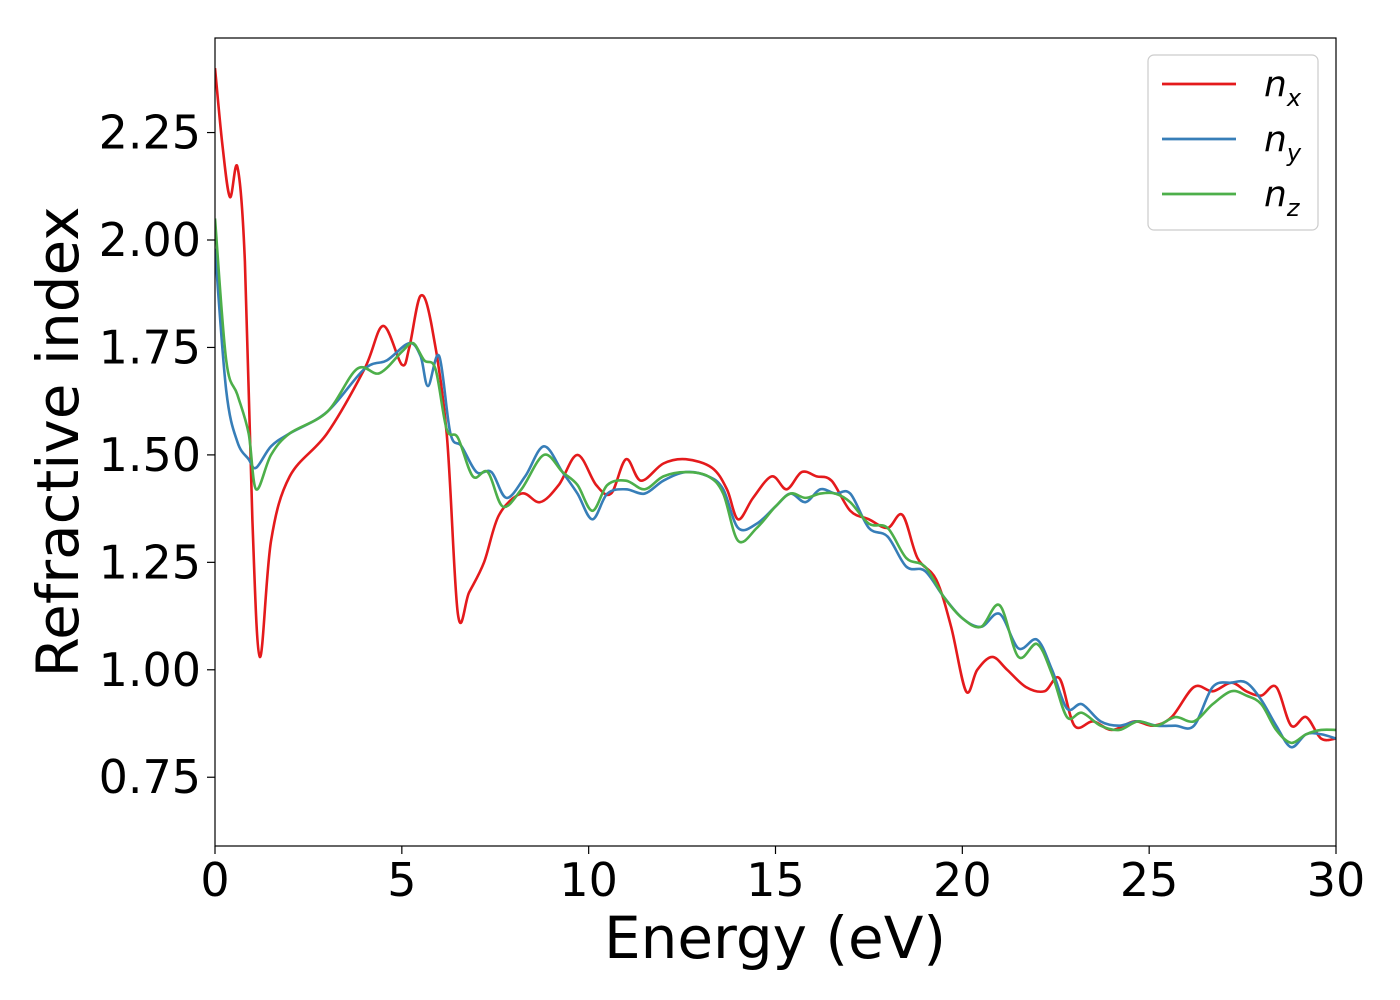  What do you see at coordinates (150, 133) in the screenshot?
I see `y-tick-label: 2.25` at bounding box center [150, 133].